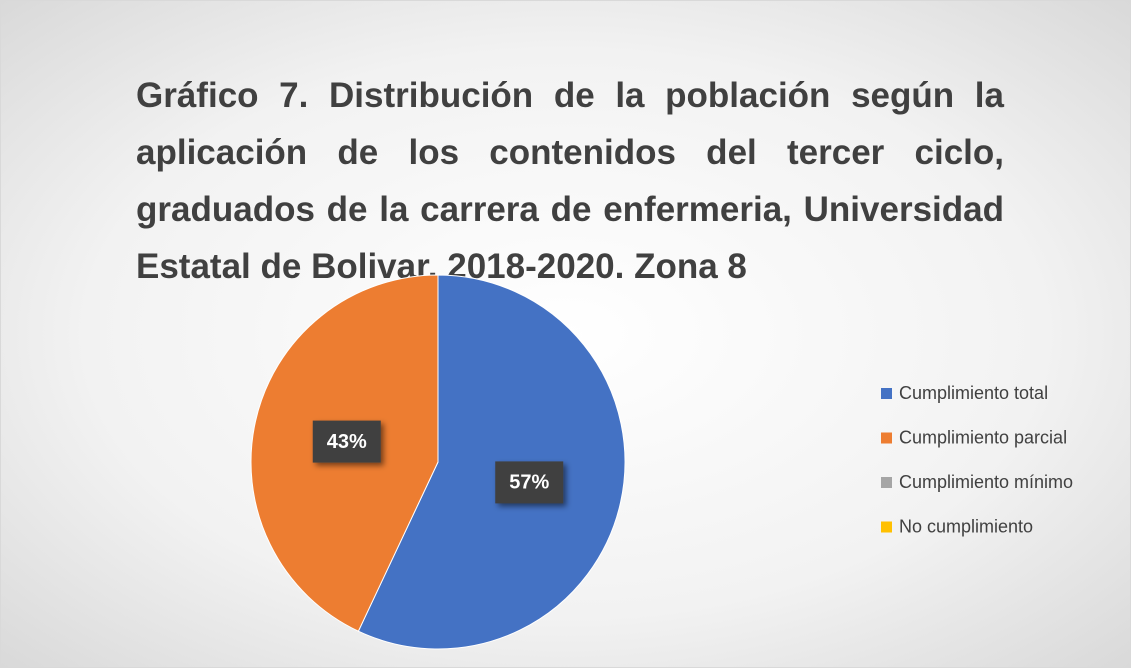 This screenshot has height=668, width=1131. I want to click on legend-label: No cumplimiento, so click(966, 526).